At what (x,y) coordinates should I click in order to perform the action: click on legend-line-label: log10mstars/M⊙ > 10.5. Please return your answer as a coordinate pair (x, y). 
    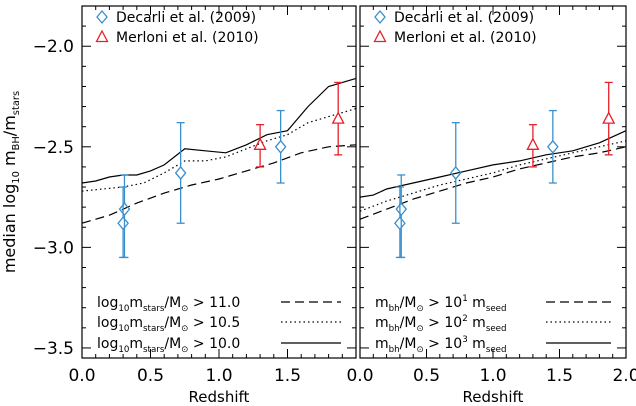
    Looking at the image, I should click on (168, 324).